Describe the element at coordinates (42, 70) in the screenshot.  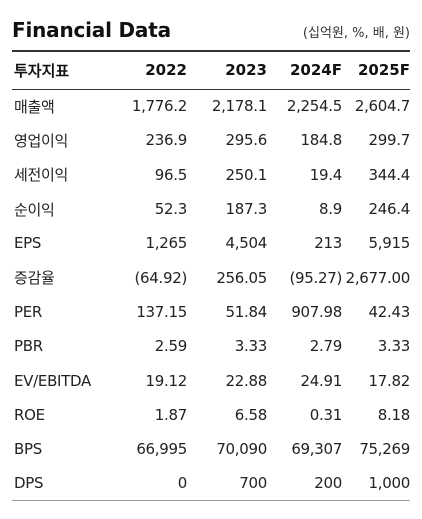
I see `column-header-indicator: 투자지표` at that location.